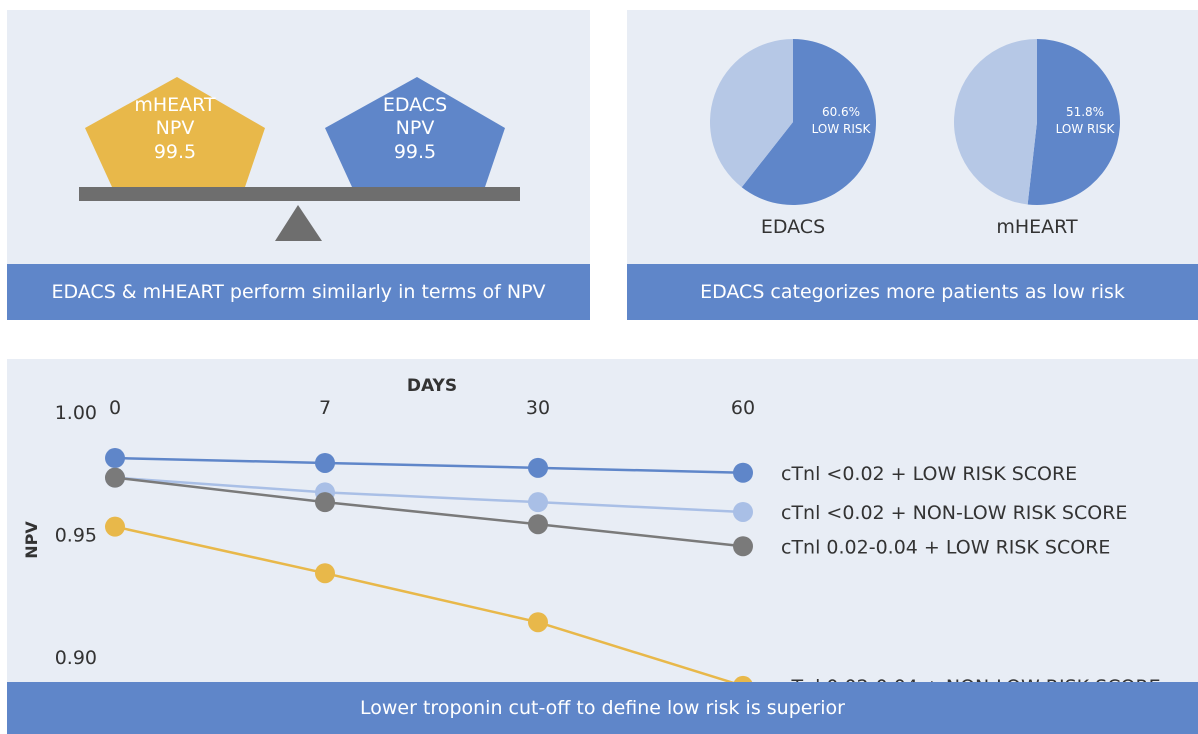  What do you see at coordinates (415, 128) in the screenshot?
I see `edacs-label-line-2: NPV` at bounding box center [415, 128].